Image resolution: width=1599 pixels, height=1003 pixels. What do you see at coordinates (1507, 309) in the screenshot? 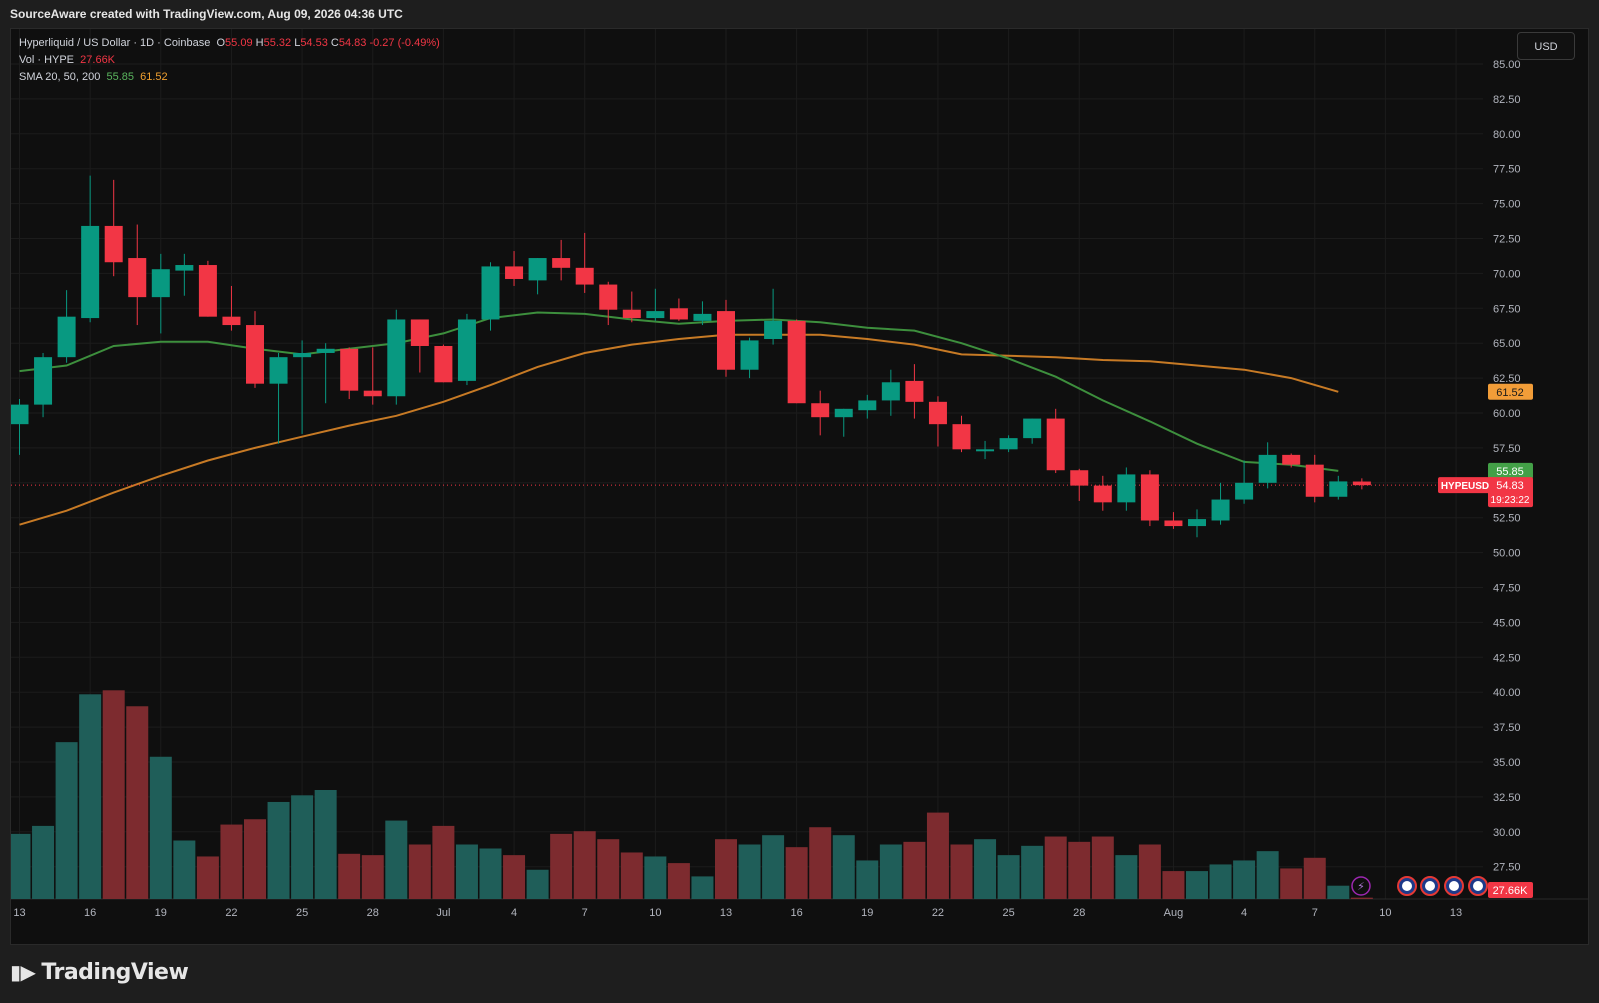
I see `y-tick-label: 67.50` at bounding box center [1507, 309].